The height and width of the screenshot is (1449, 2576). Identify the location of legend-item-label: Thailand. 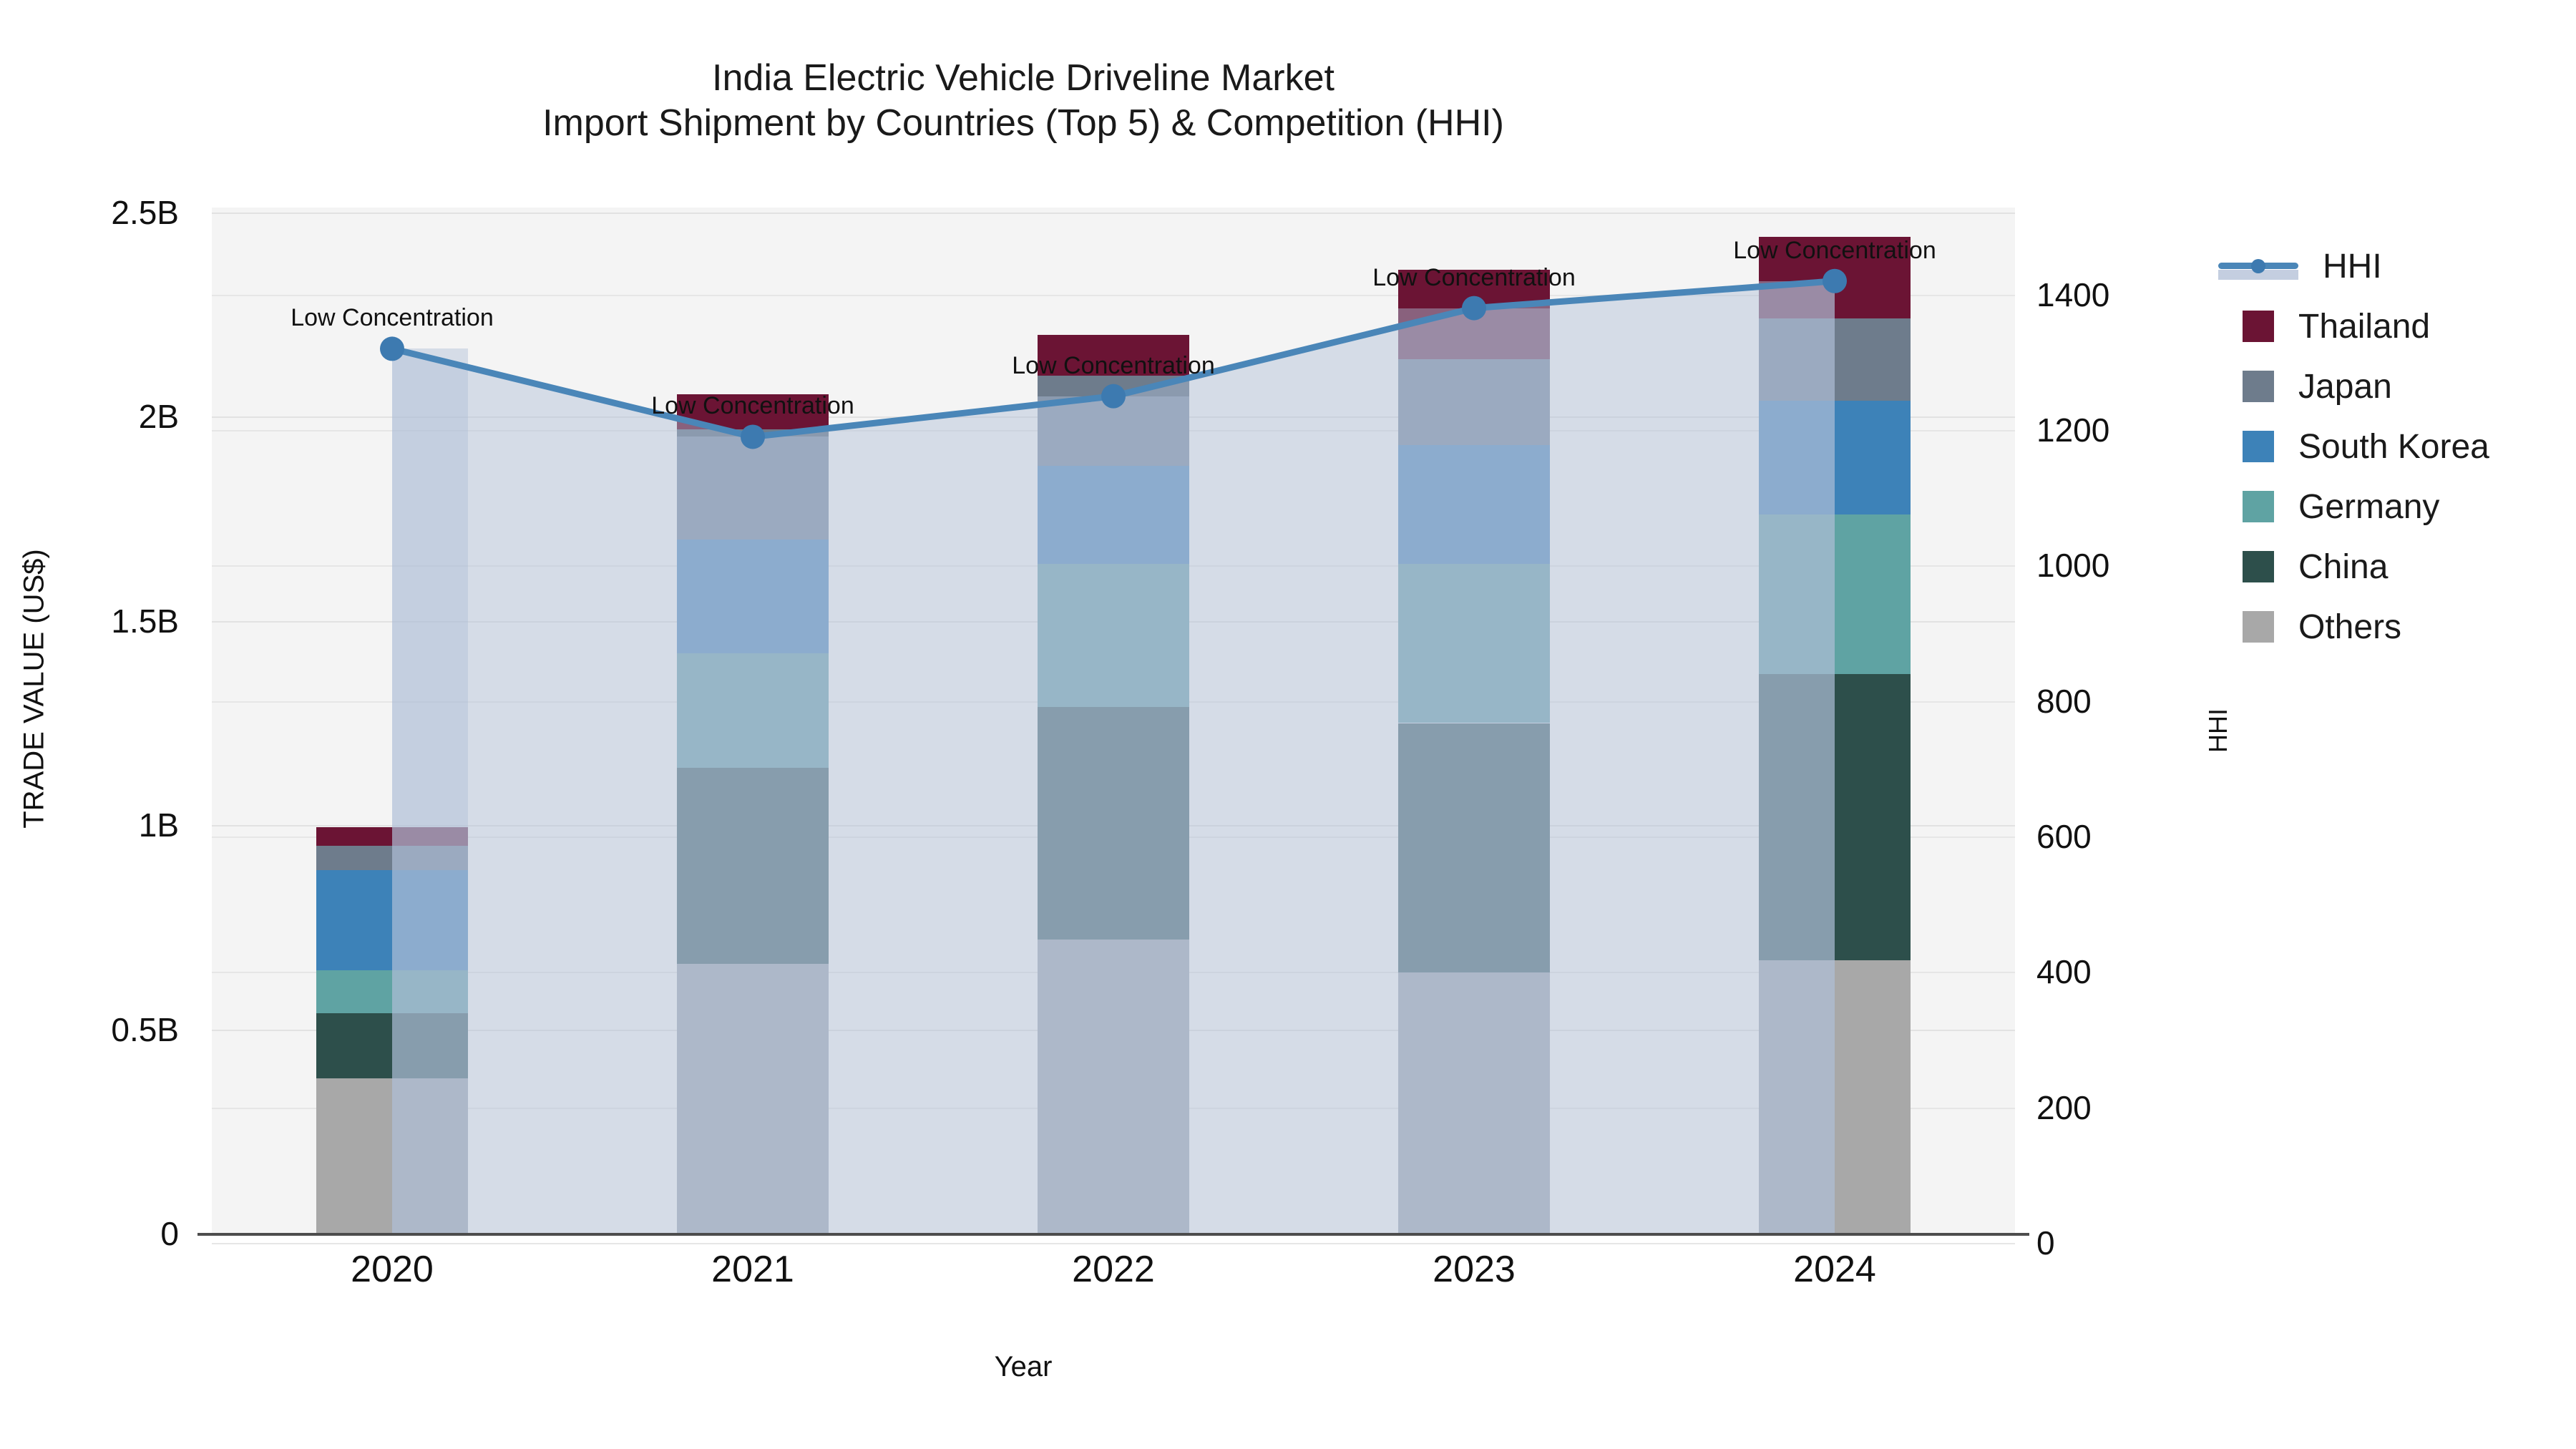
(2364, 326).